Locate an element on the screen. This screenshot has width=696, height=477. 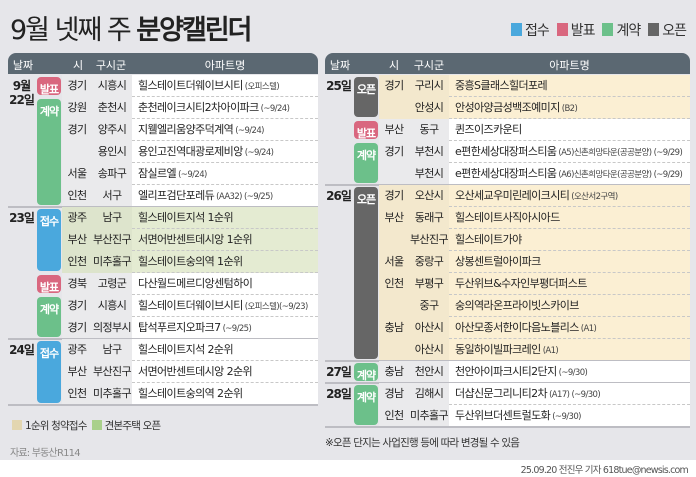
apartment-name-text: 두산위브더센트럴도화 is located at coordinates (503, 415).